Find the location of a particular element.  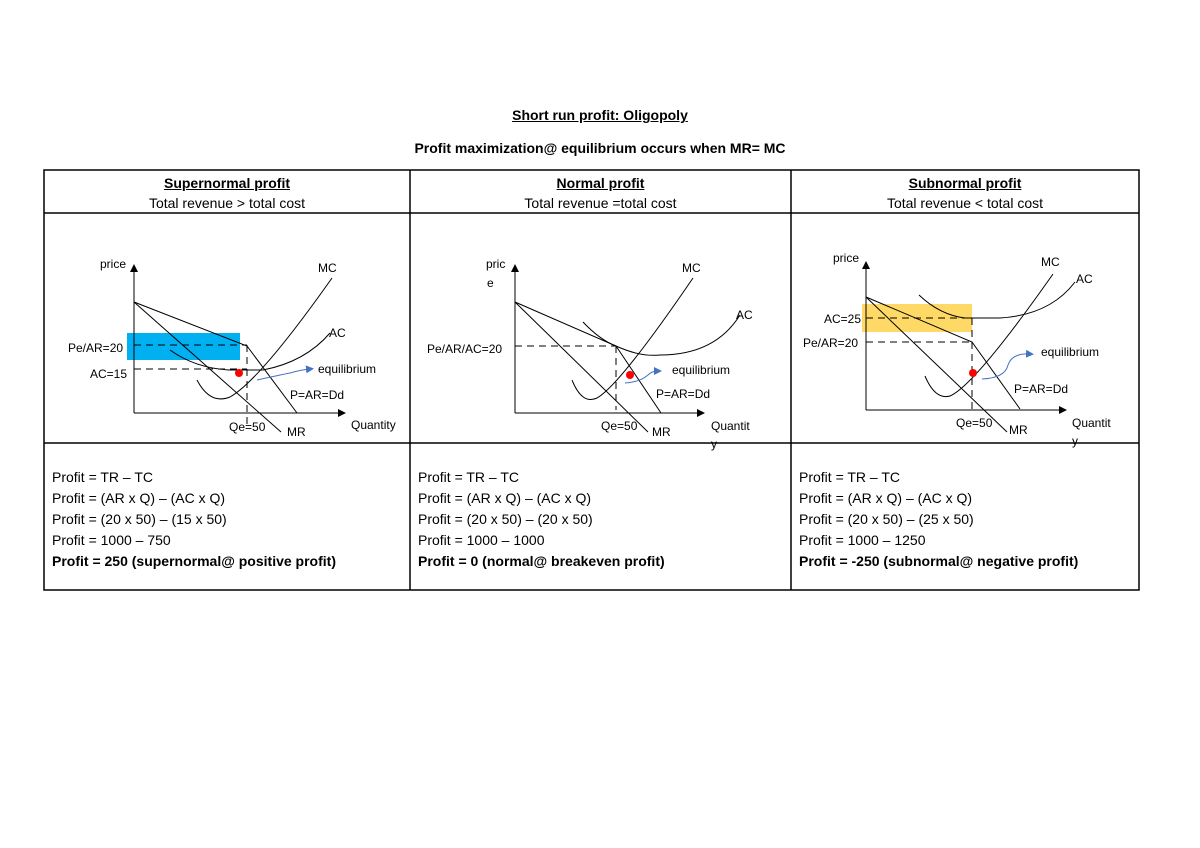

heading: Normal profit is located at coordinates (600, 183).